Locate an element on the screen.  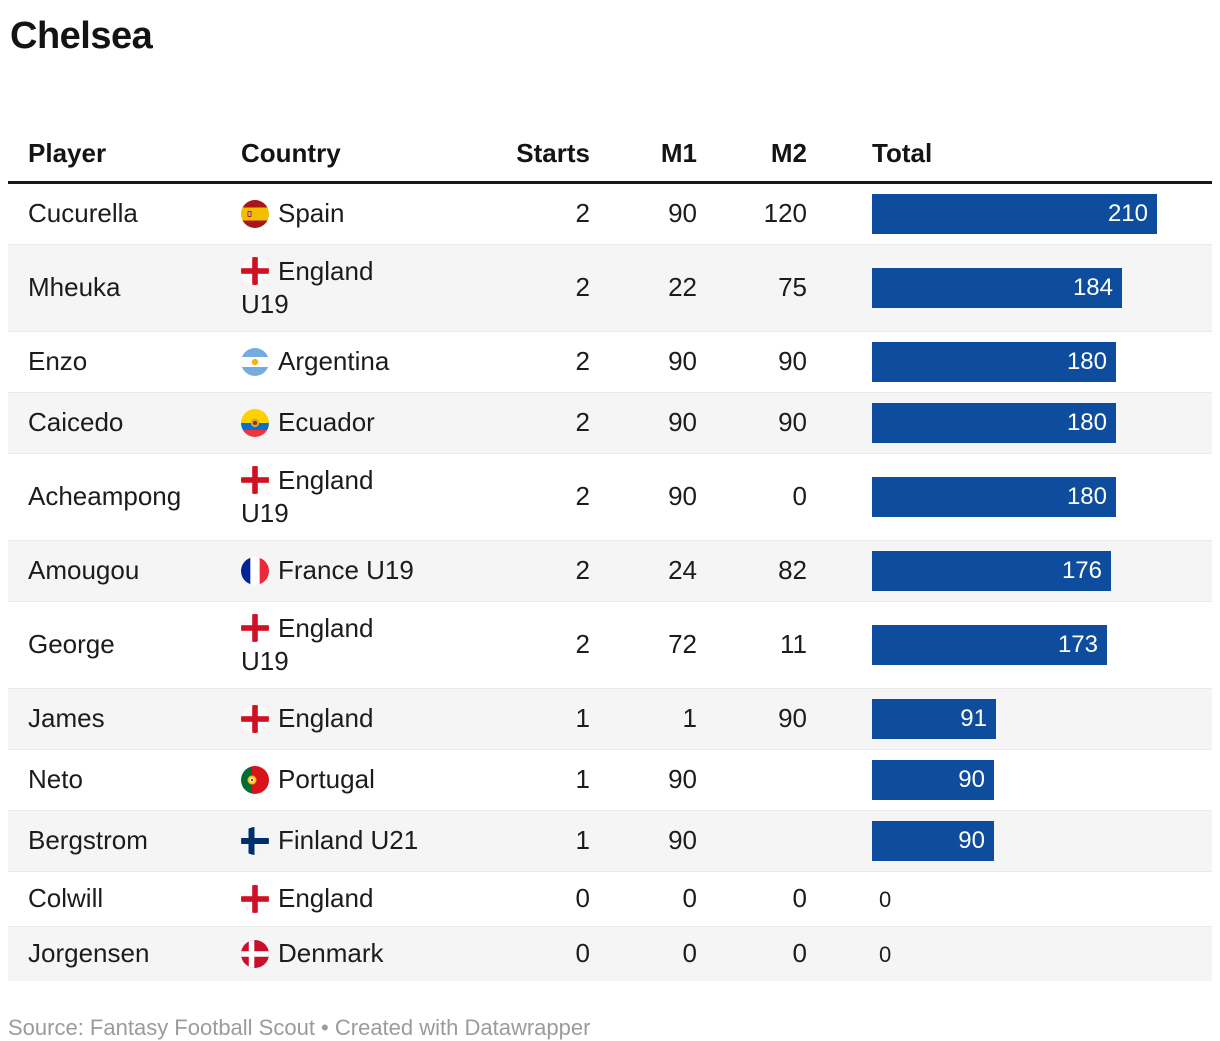
country-cell: England U19 is located at coordinates (341, 288).